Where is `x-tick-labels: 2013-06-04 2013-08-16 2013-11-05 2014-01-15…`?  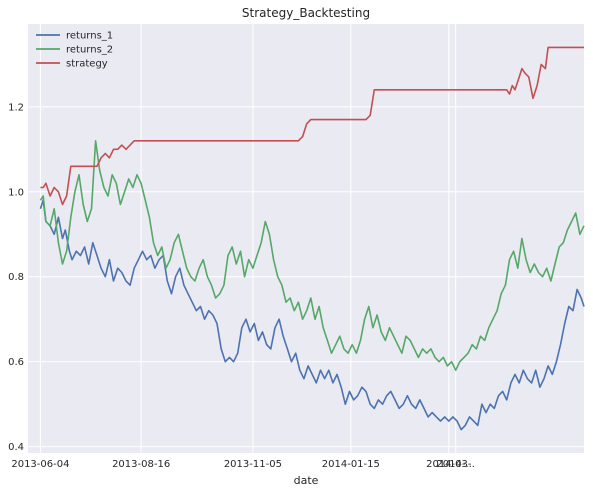
x-tick-labels: 2013-06-04 2013-08-16 2013-11-05 2014-01-15… is located at coordinates (243, 464).